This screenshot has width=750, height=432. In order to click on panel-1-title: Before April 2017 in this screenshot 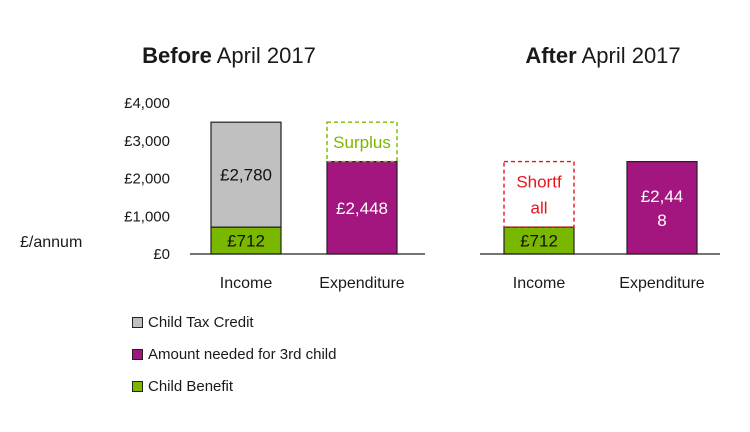, I will do `click(229, 55)`.